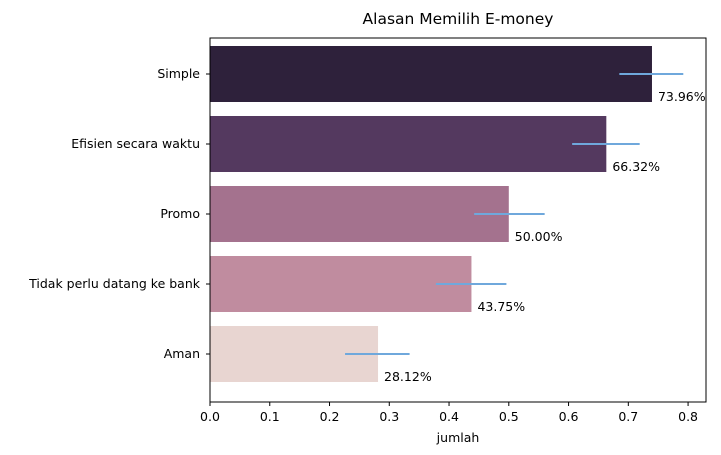 This screenshot has height=455, width=721. What do you see at coordinates (182, 353) in the screenshot?
I see `category-label: Aman` at bounding box center [182, 353].